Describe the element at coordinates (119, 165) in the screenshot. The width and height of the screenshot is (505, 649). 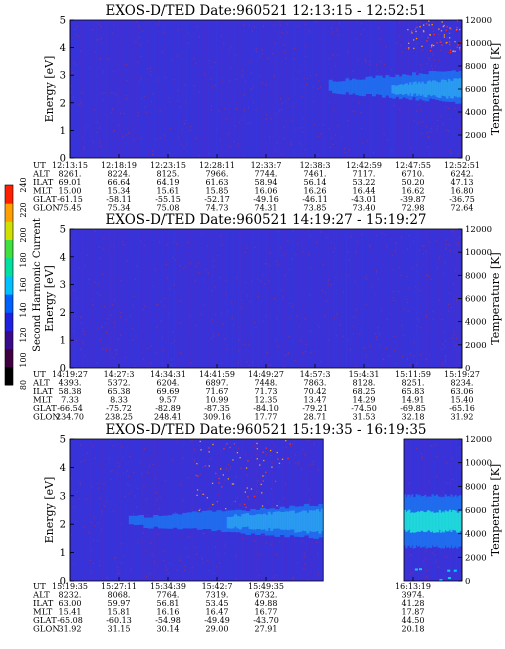
I see `table-cell: 12:18:19` at that location.